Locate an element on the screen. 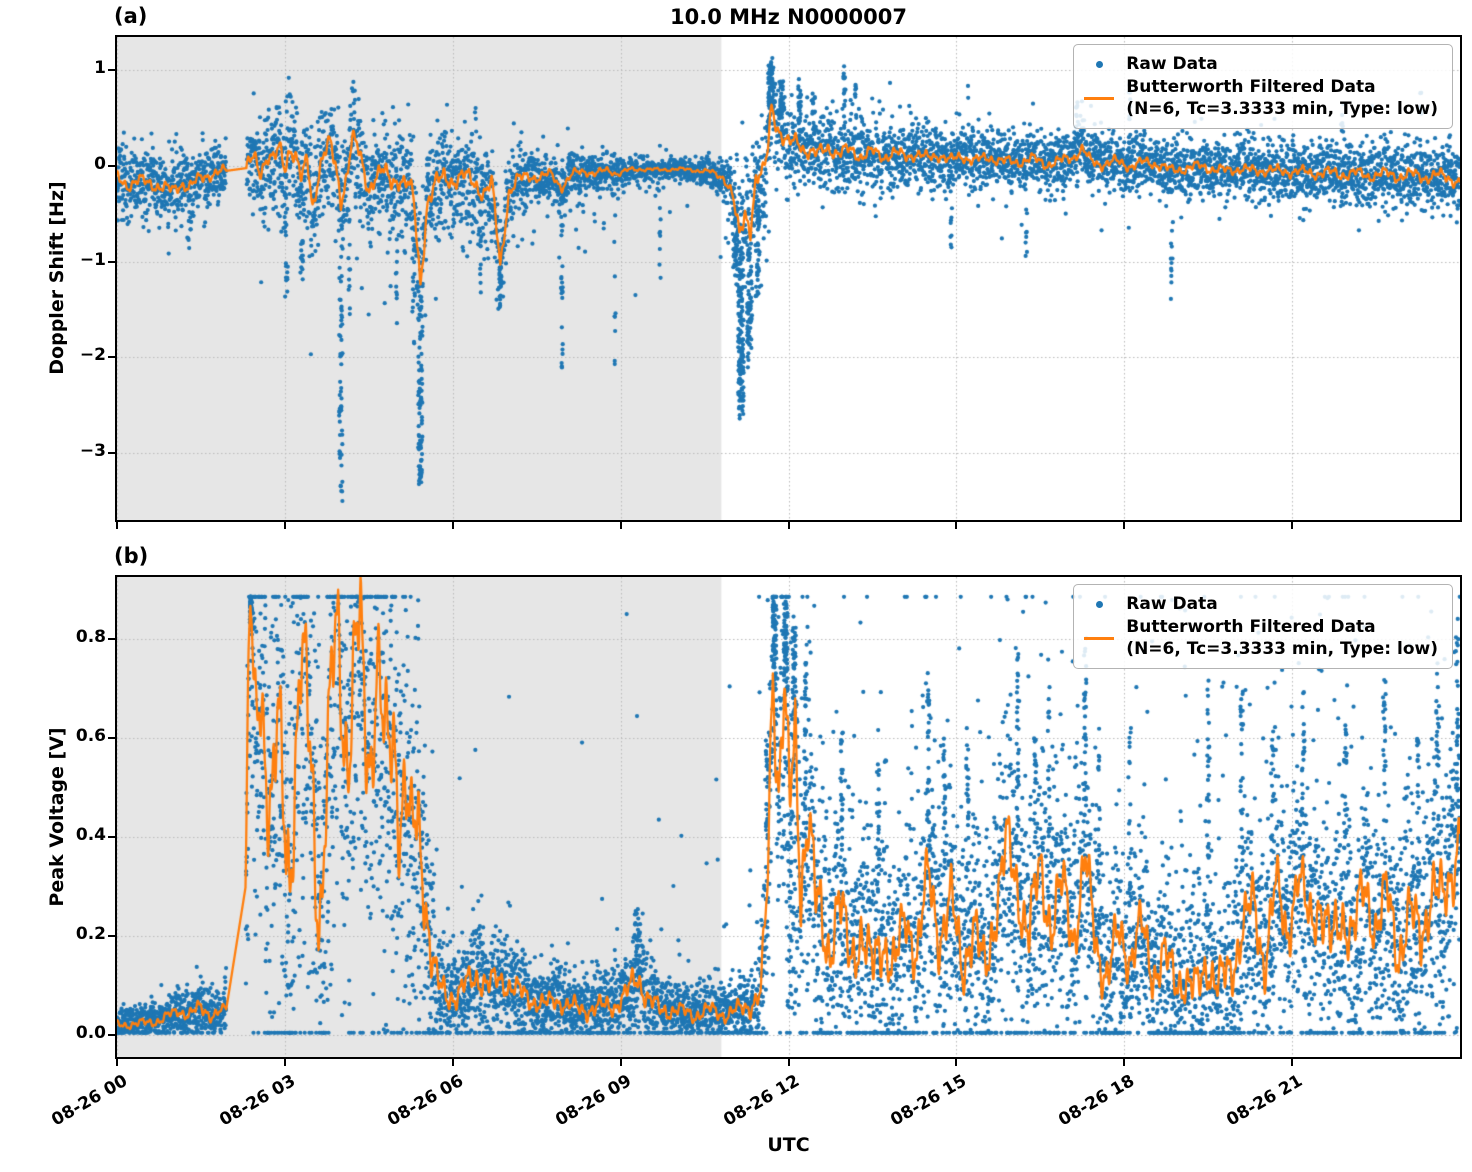  x-tick-label: 08-26 06 is located at coordinates (425, 1101).